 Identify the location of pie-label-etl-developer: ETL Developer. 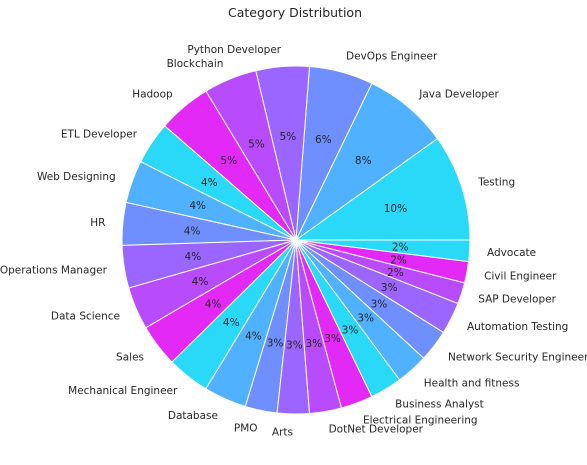
(99, 134).